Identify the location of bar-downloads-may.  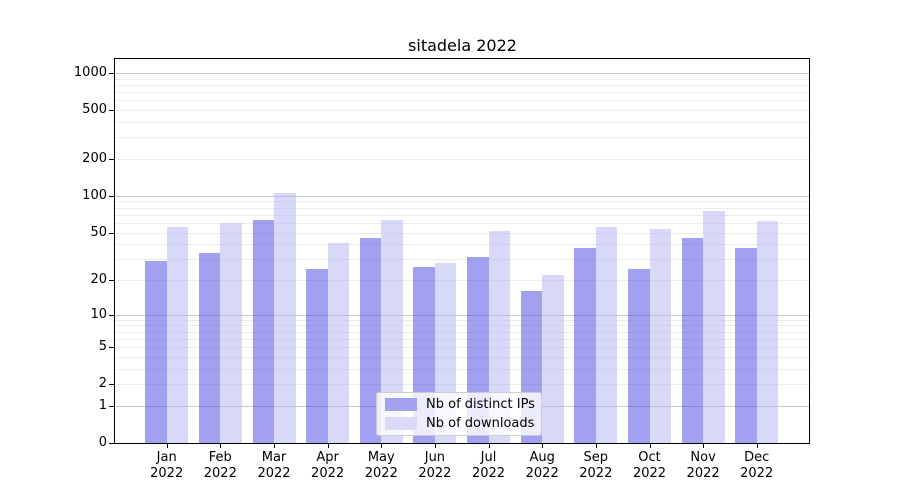
(392, 331).